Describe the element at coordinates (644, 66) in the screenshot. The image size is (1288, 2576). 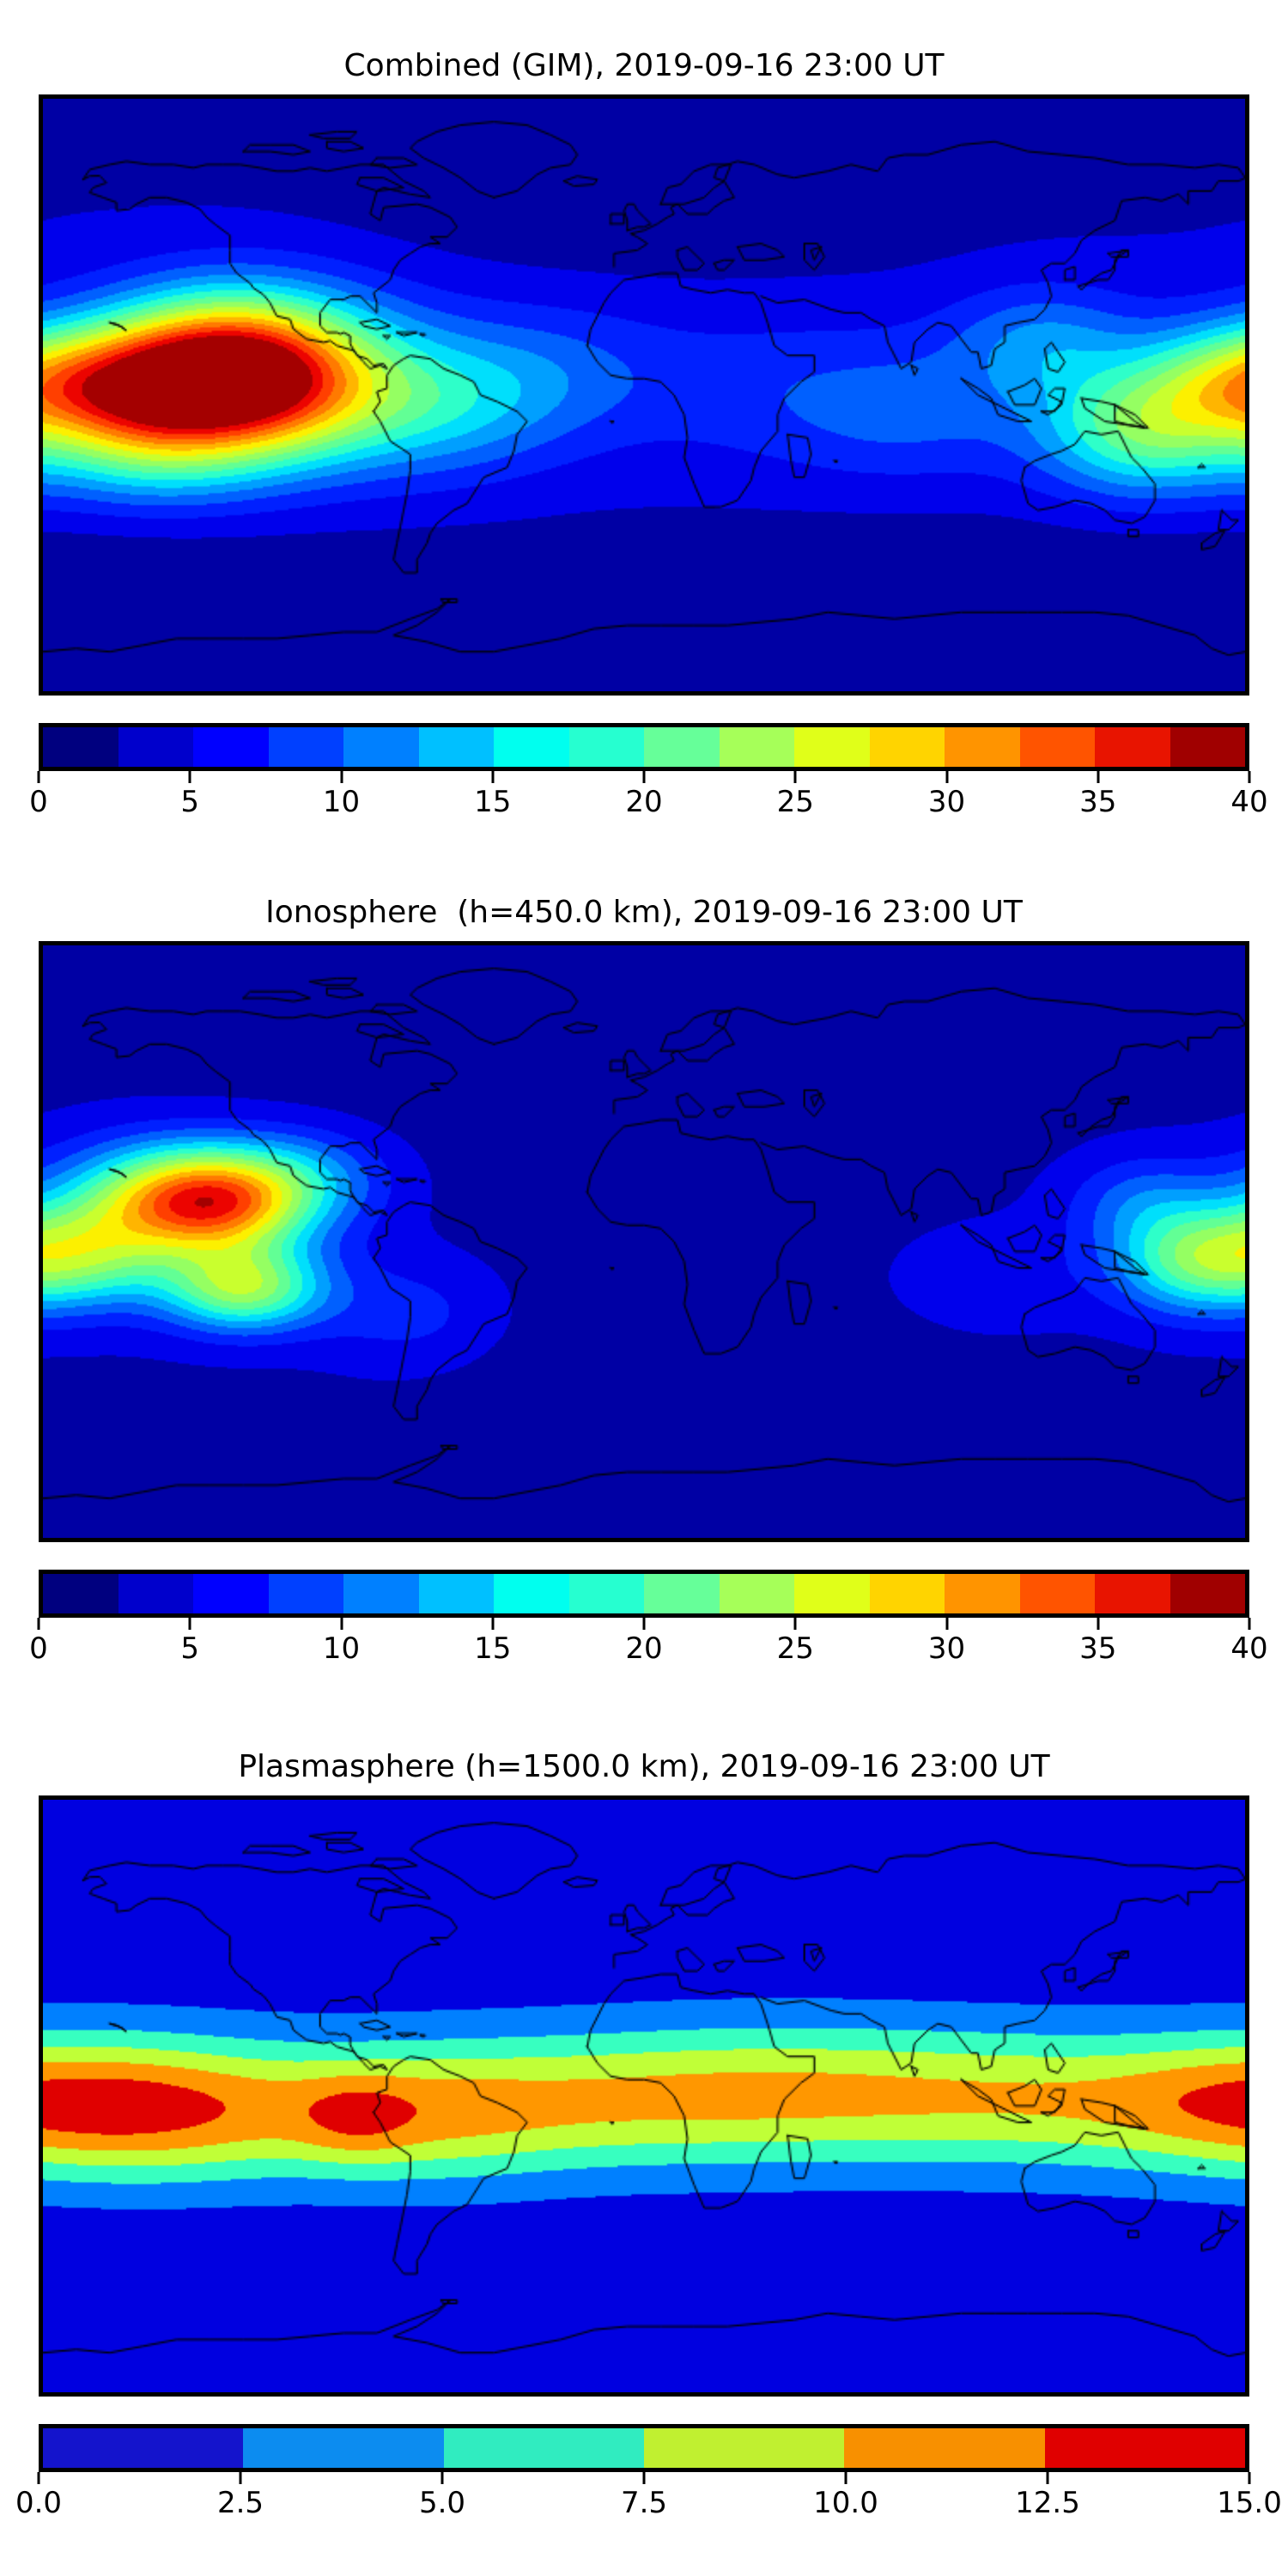
I see `panel-title-combined-gim: Combined (GIM), 2019-09-16 23:00 UT` at that location.